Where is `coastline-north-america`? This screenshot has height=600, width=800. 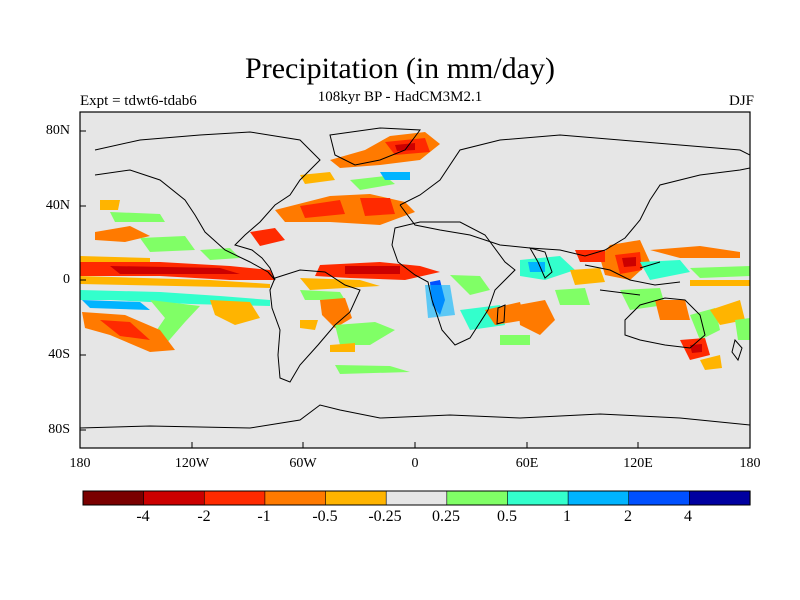
coastline-north-america is located at coordinates (207, 206).